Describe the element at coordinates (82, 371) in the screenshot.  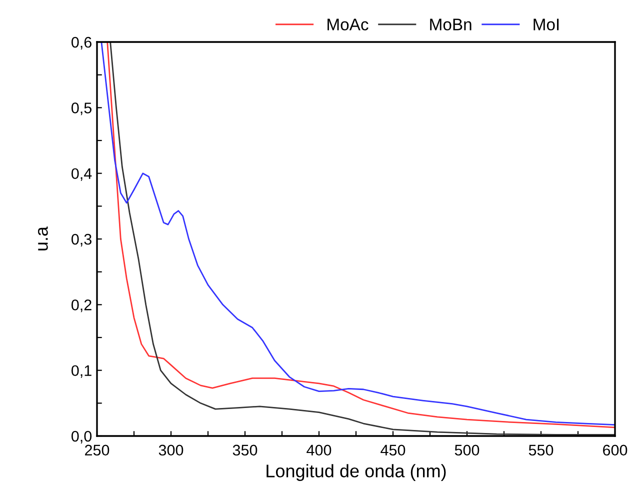
I see `y-tick-label: 0,1` at that location.